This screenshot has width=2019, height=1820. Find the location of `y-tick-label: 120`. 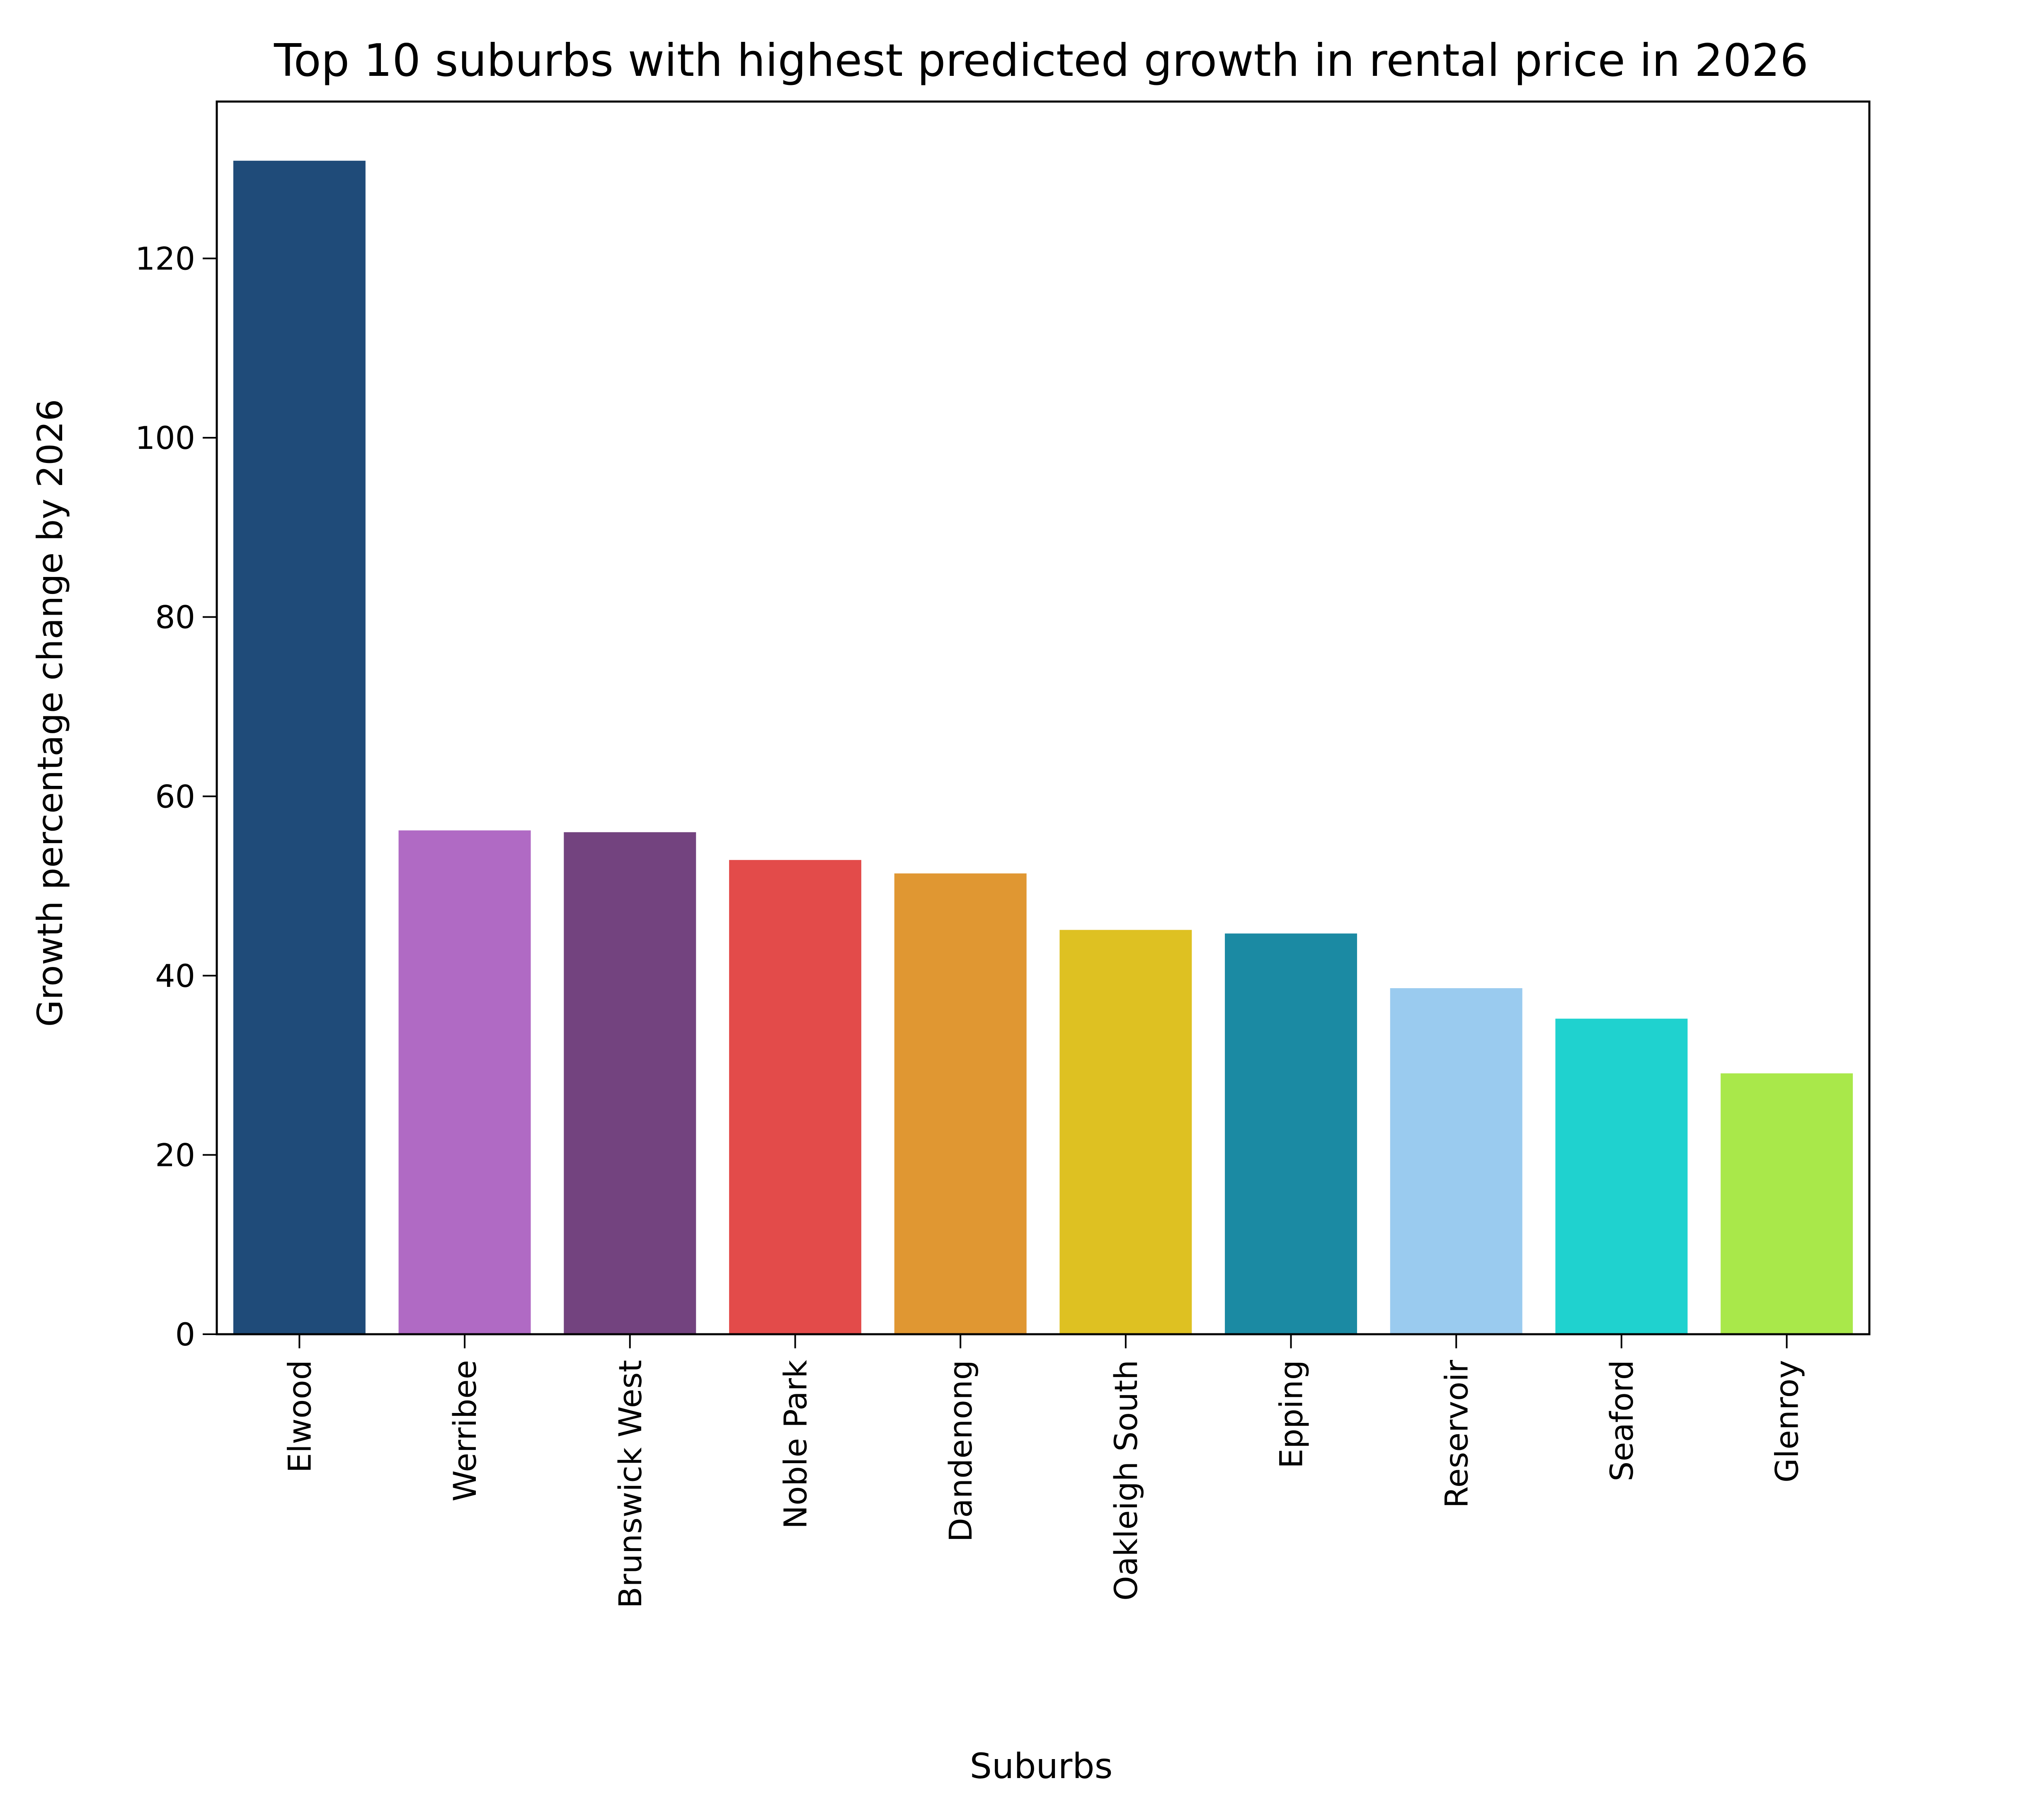

y-tick-label: 120 is located at coordinates (165, 258).